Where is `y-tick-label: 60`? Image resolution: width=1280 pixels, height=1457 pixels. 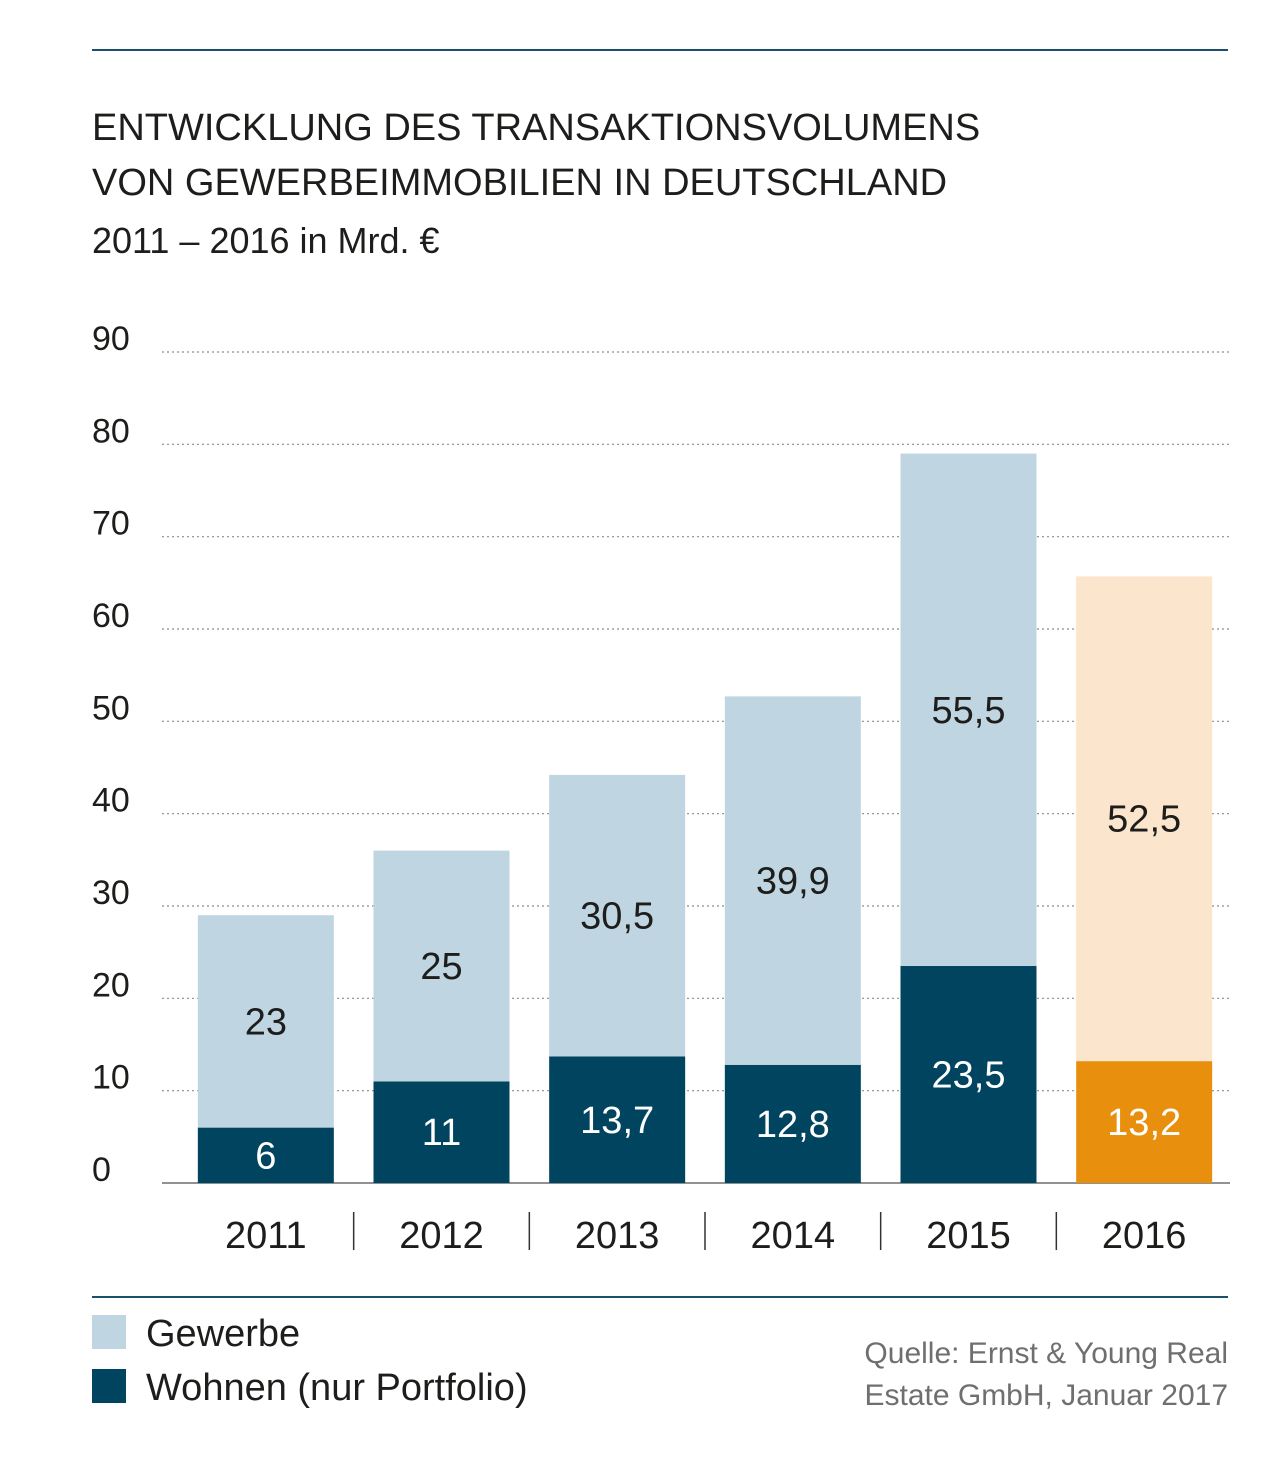 y-tick-label: 60 is located at coordinates (111, 616).